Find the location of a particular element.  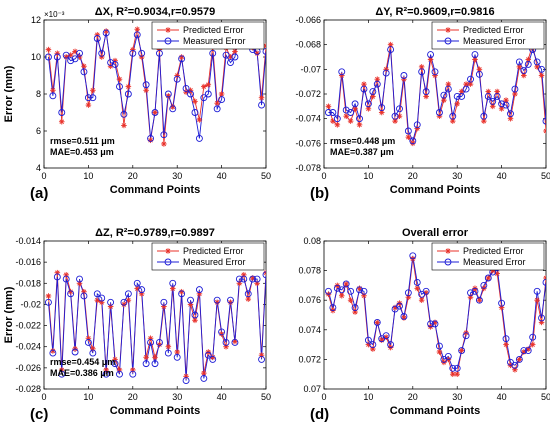

y-tick-label: -0.022 is located at coordinates (28, 326).